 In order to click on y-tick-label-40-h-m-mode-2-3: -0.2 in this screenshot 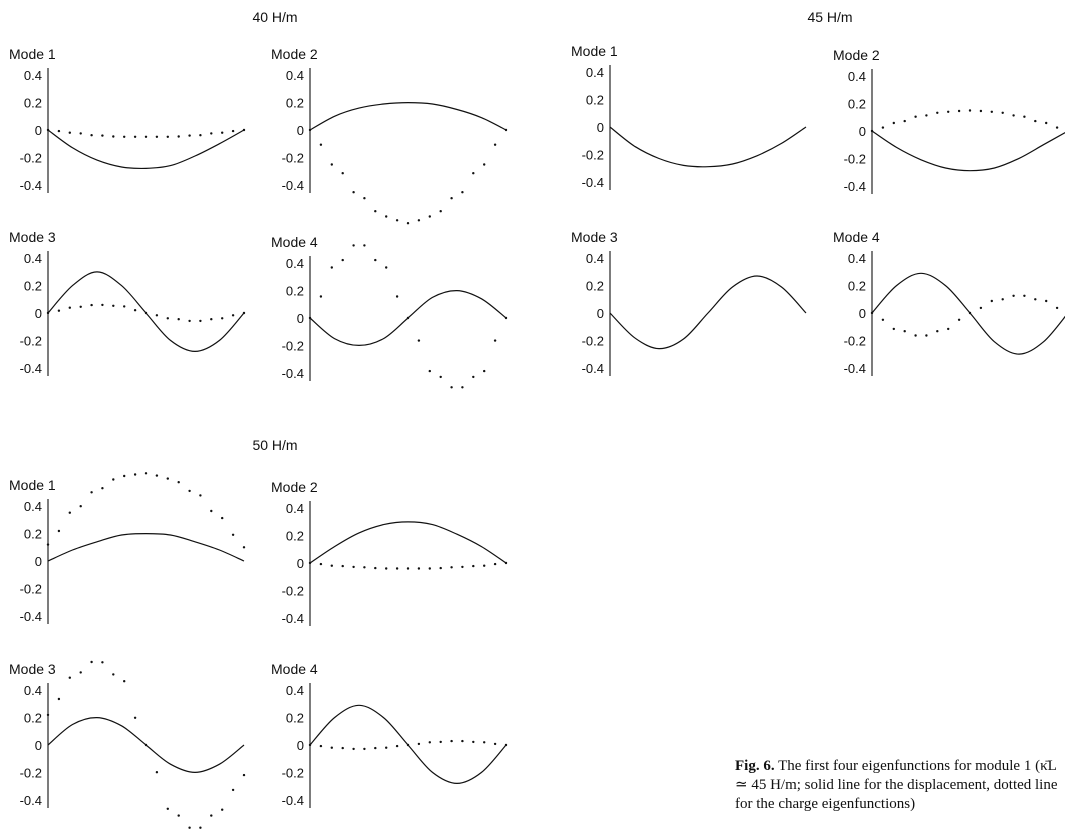, I will do `click(293, 158)`.